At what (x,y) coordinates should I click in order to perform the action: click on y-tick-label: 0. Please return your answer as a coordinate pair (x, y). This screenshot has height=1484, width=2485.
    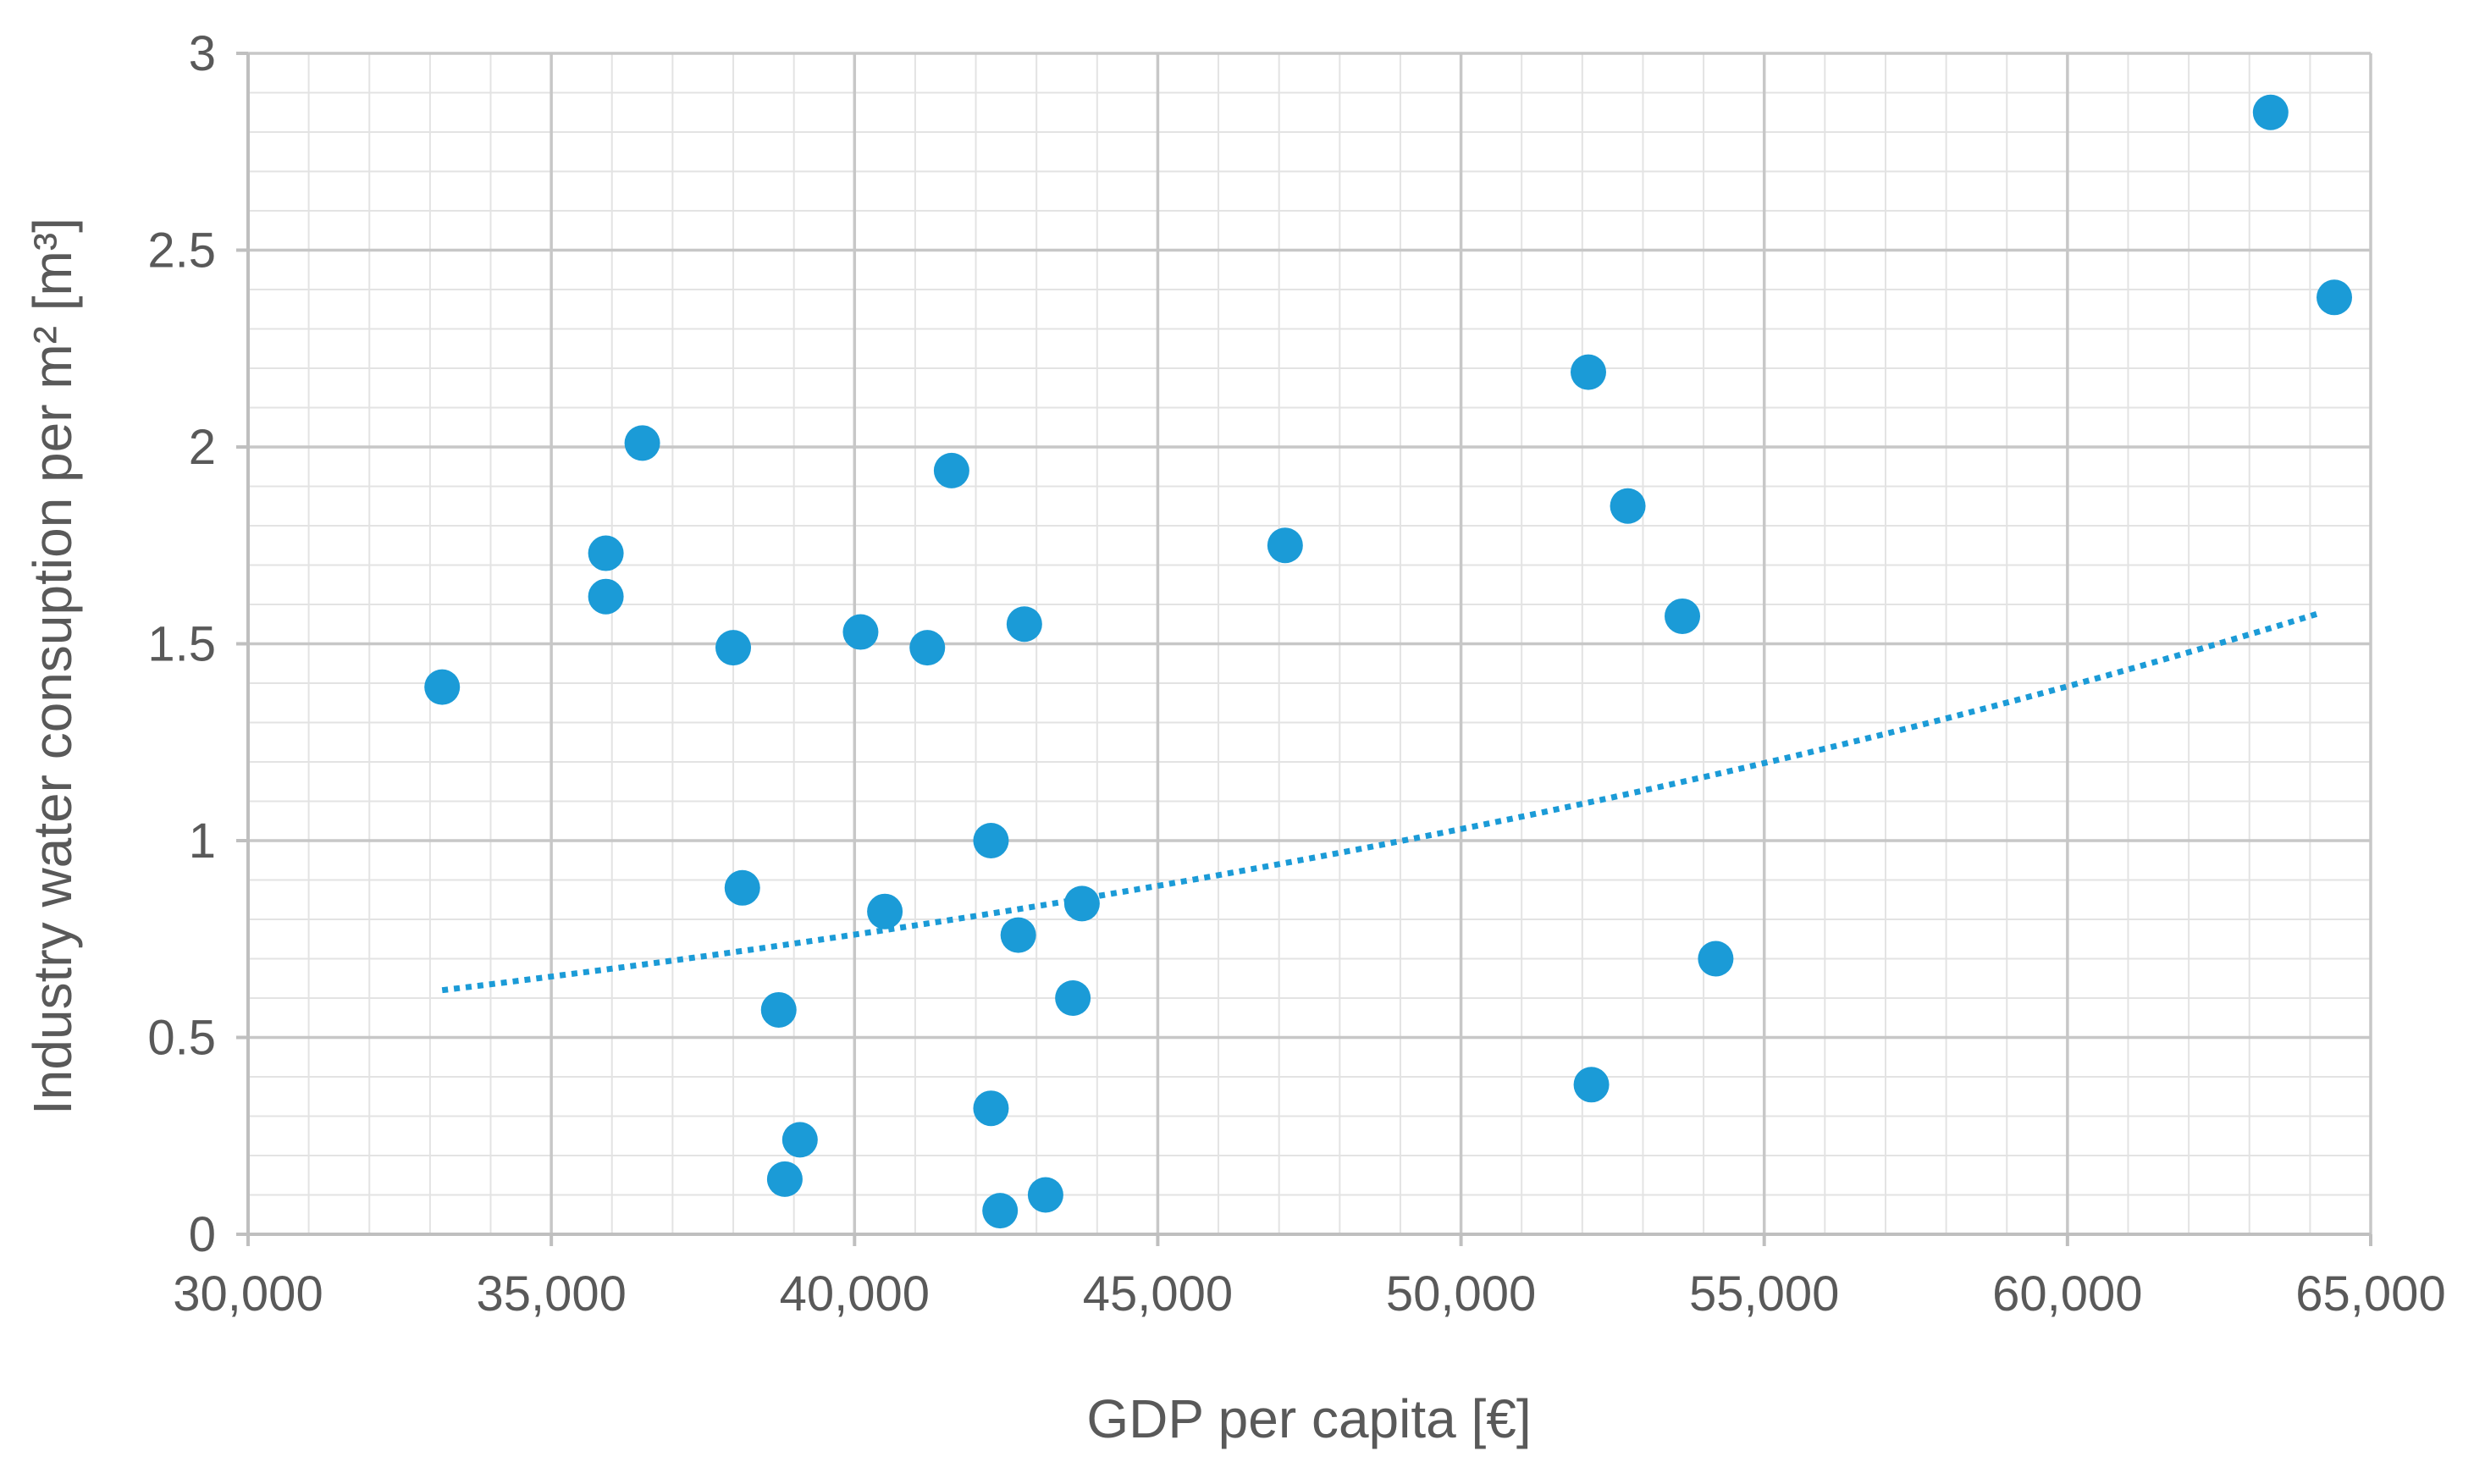
    Looking at the image, I should click on (202, 1234).